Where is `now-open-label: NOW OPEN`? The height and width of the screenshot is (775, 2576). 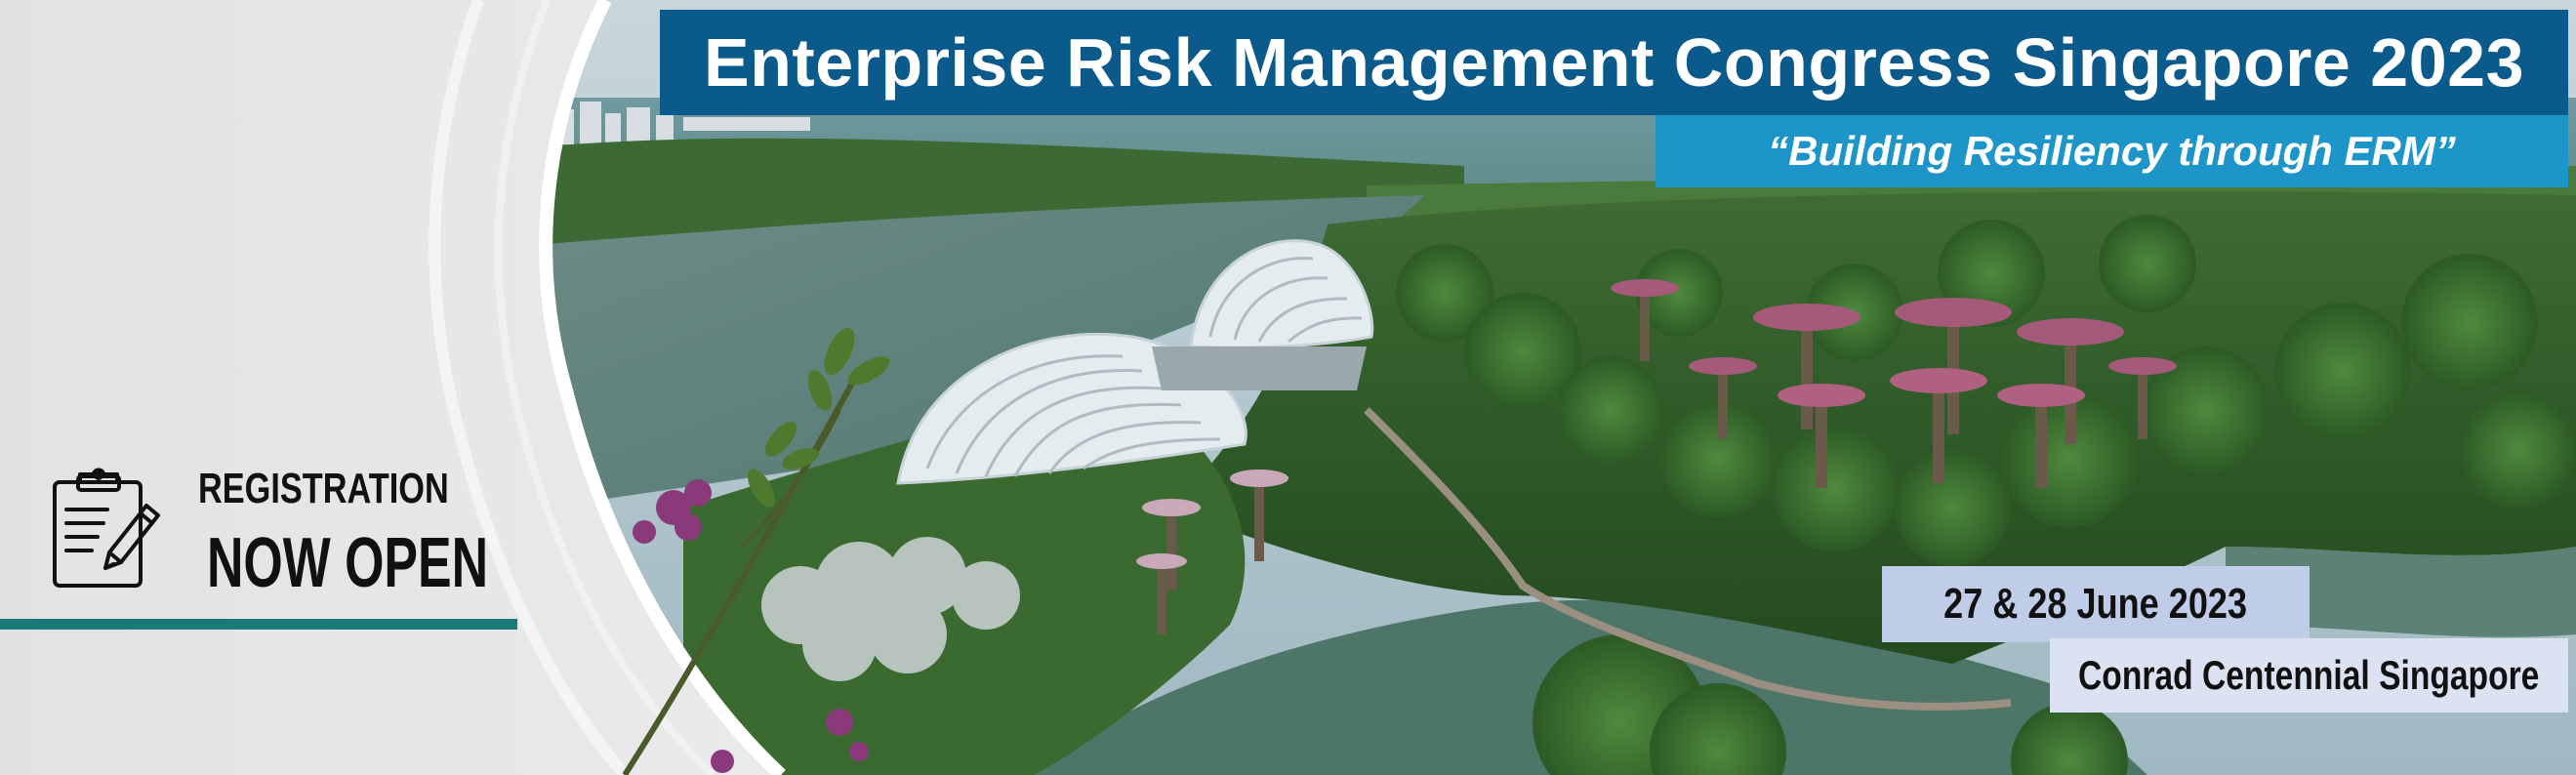 now-open-label: NOW OPEN is located at coordinates (348, 563).